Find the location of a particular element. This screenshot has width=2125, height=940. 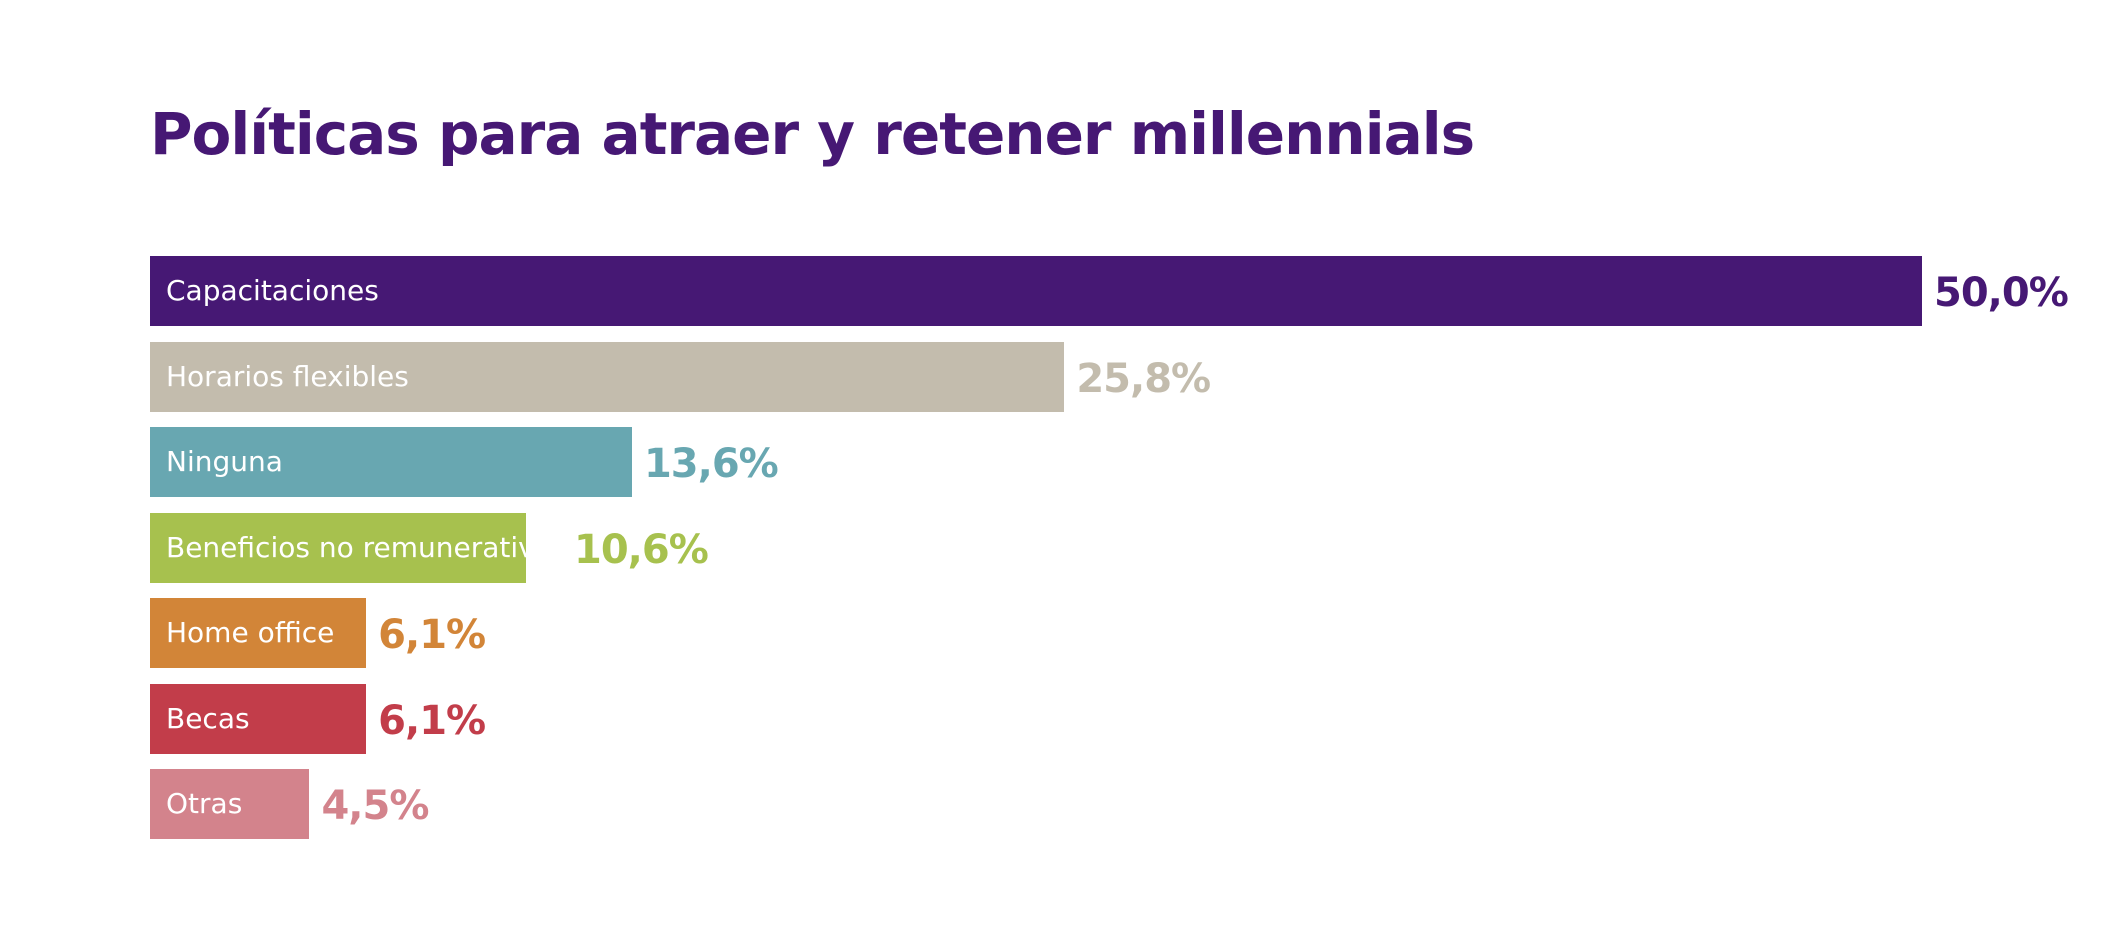

data-label: 10,6% is located at coordinates (641, 549).